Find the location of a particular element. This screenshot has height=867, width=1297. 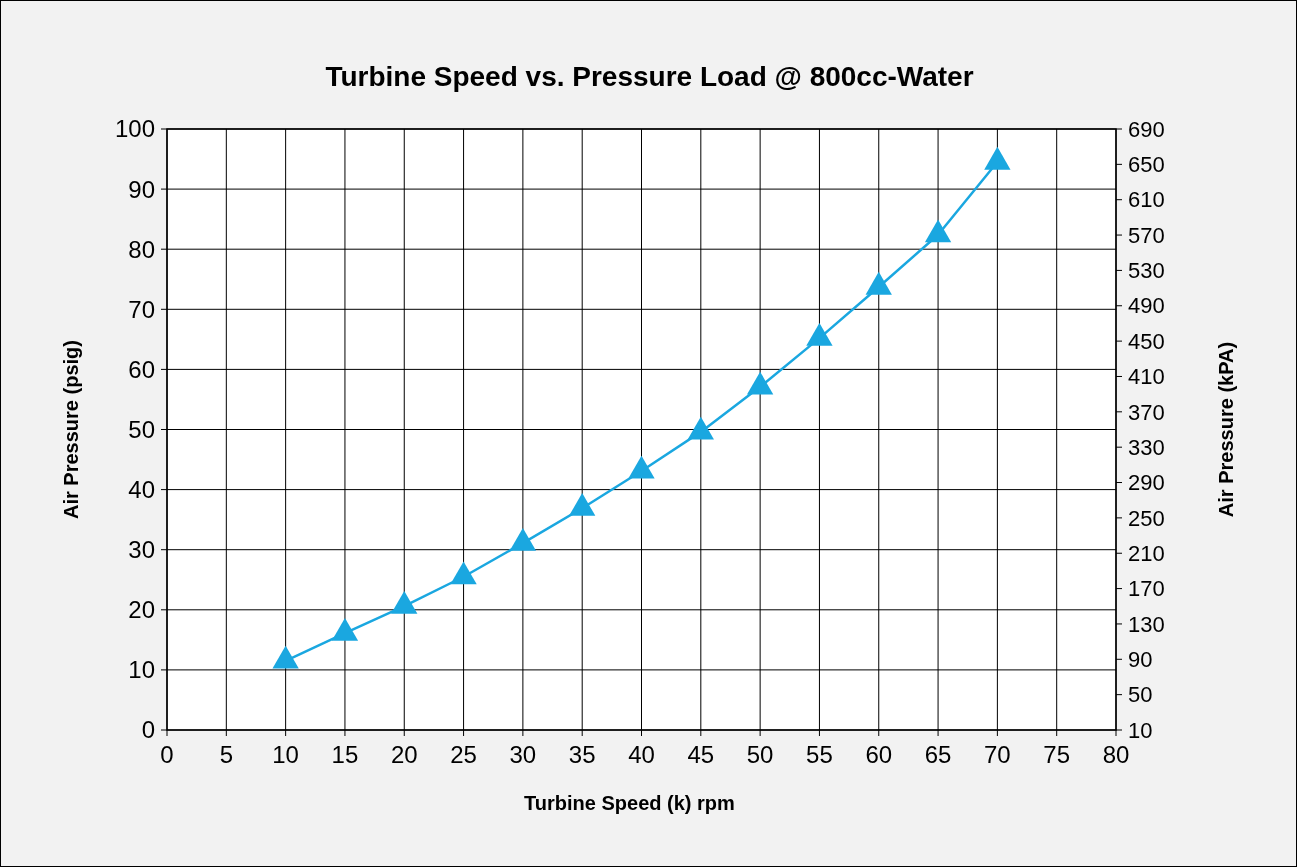

y2-tick-label: 490 is located at coordinates (1146, 306).